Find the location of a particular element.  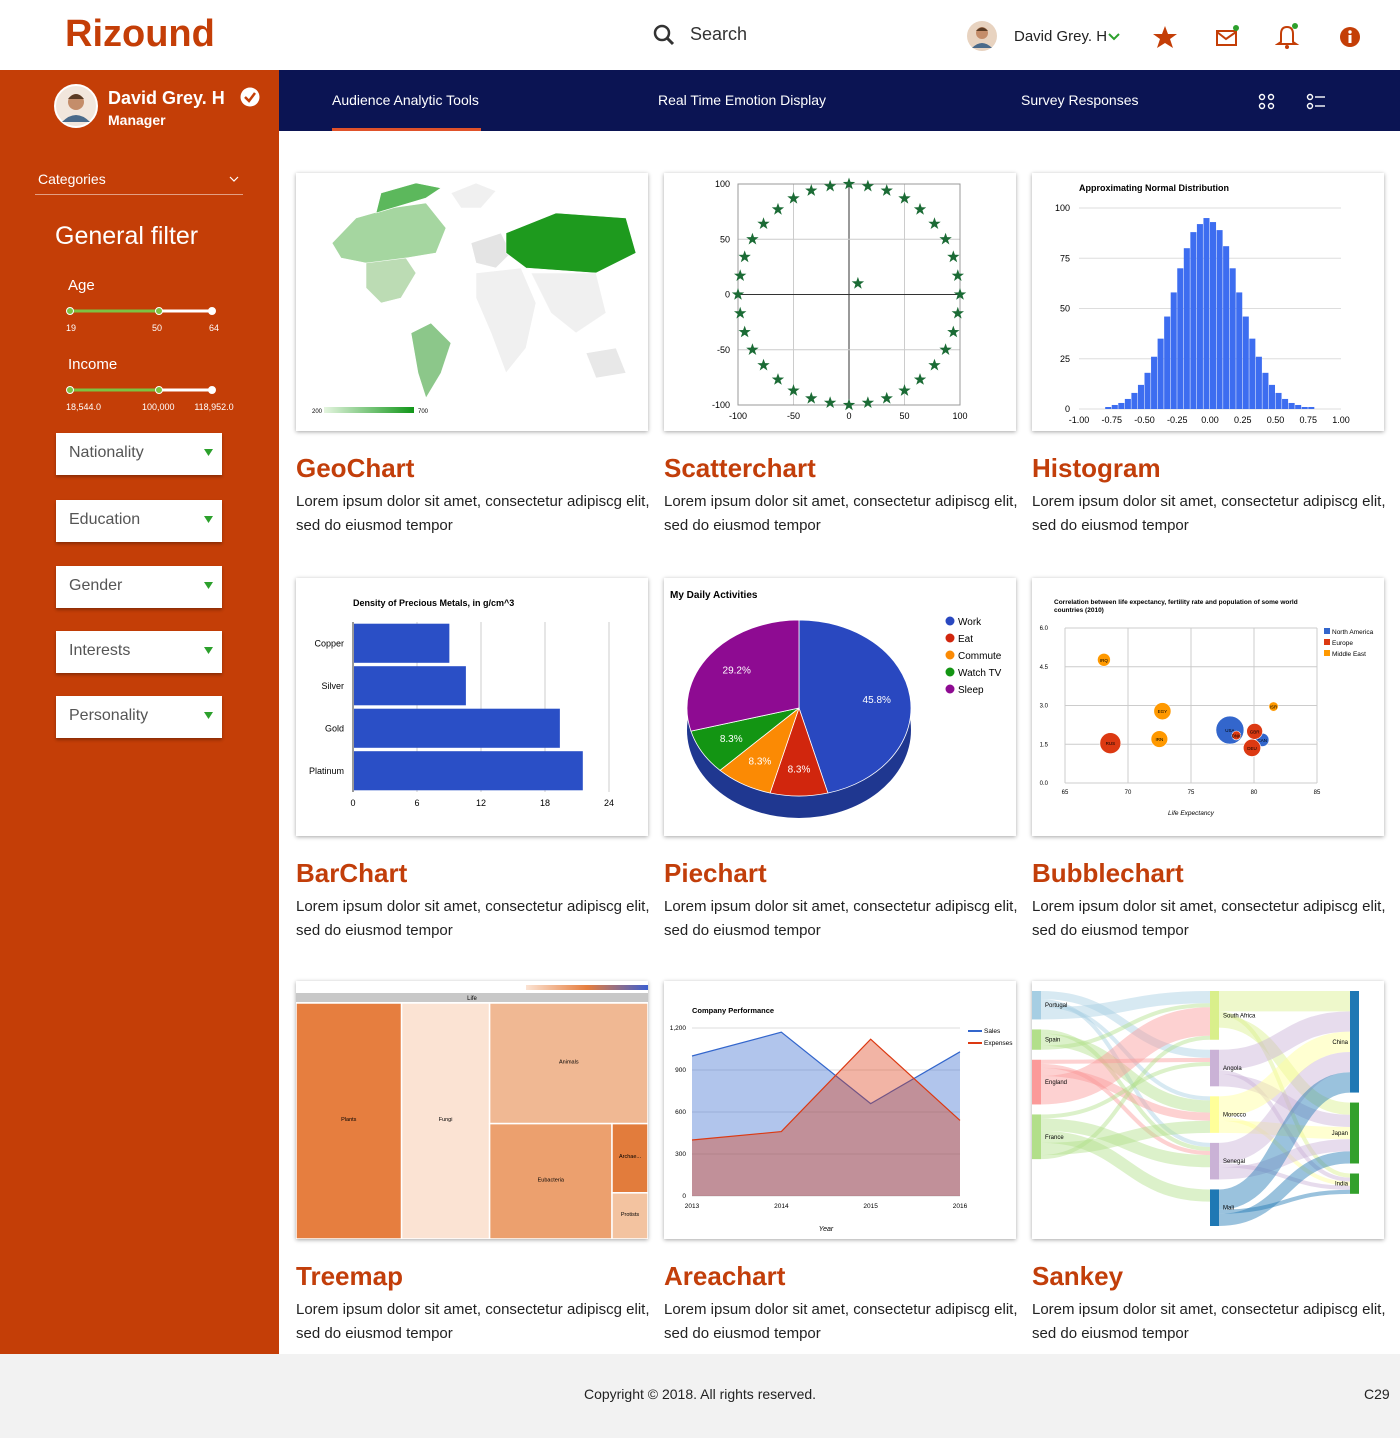

card-title: Histogram is located at coordinates (1096, 468).